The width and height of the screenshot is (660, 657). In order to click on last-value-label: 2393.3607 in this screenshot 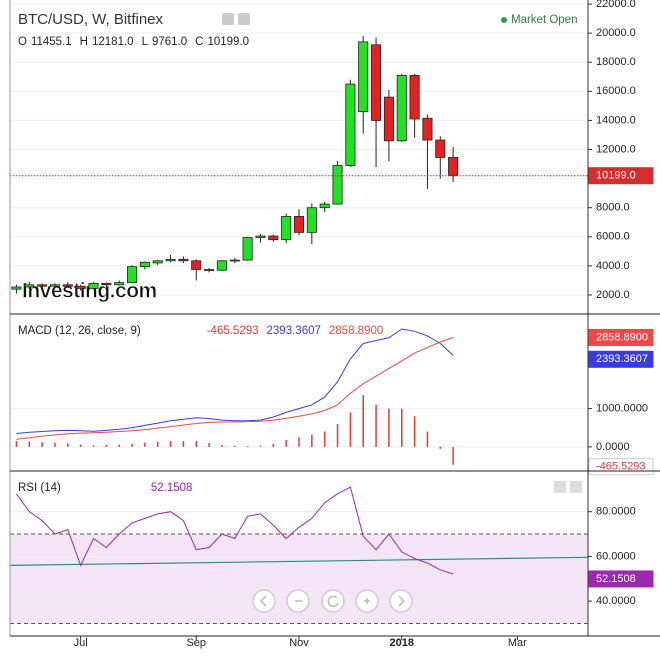, I will do `click(622, 359)`.